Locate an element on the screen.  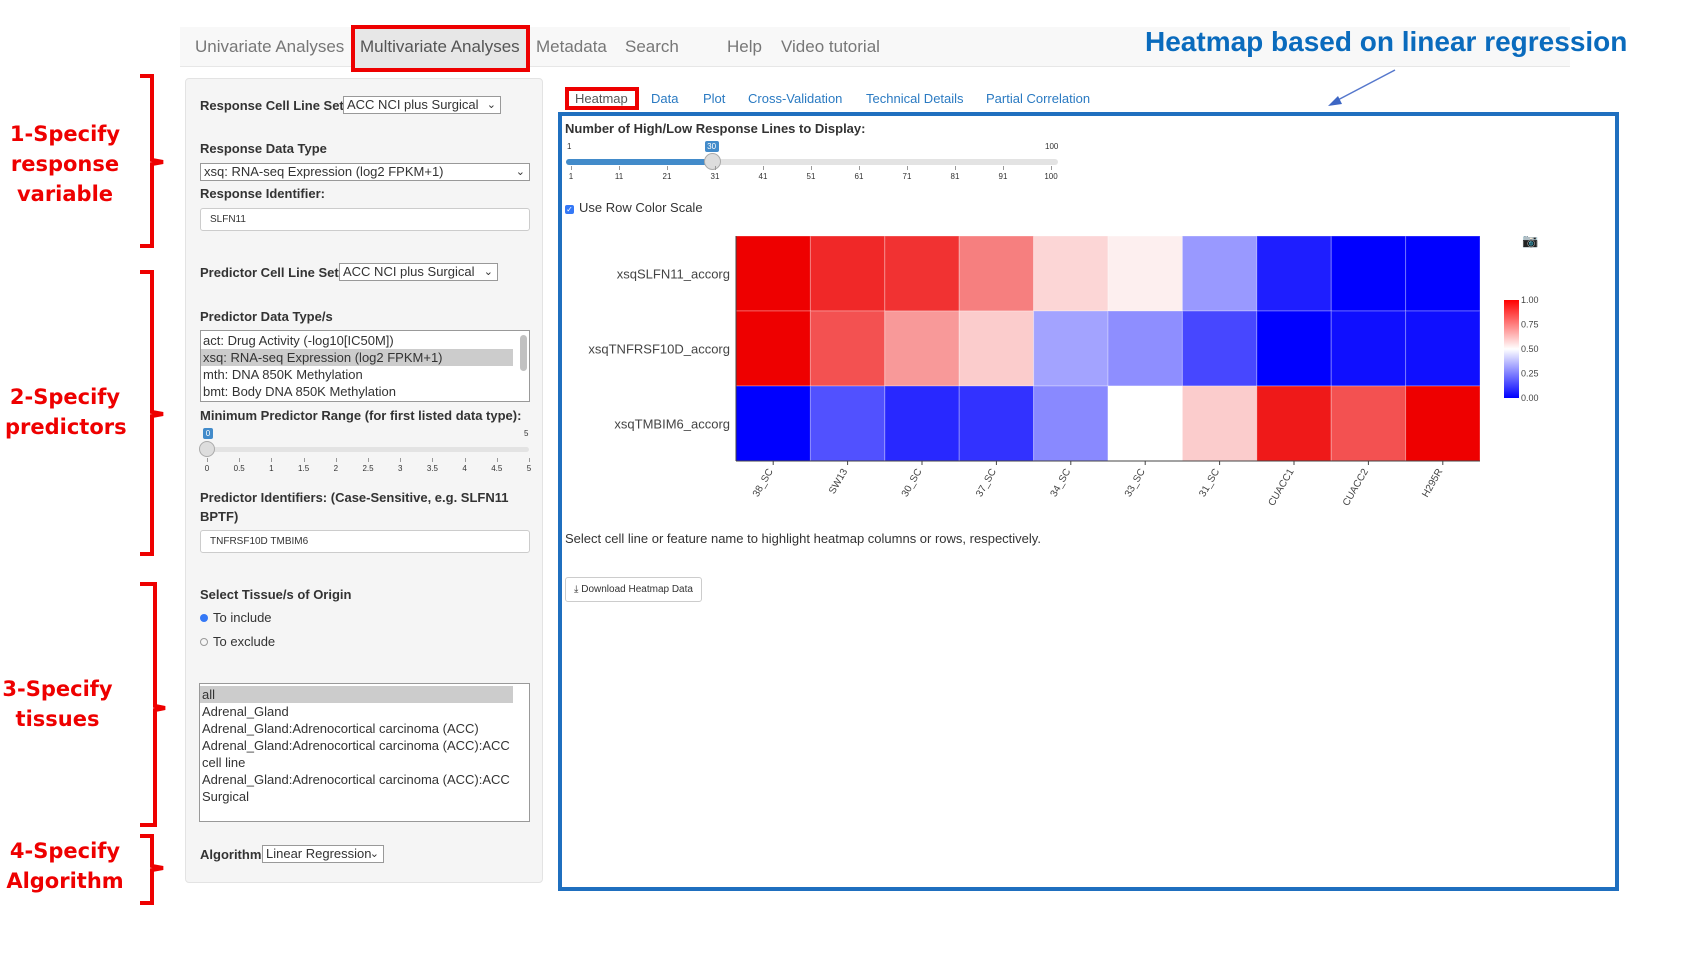
tab-technical-details: Technical Details is located at coordinates (915, 98).